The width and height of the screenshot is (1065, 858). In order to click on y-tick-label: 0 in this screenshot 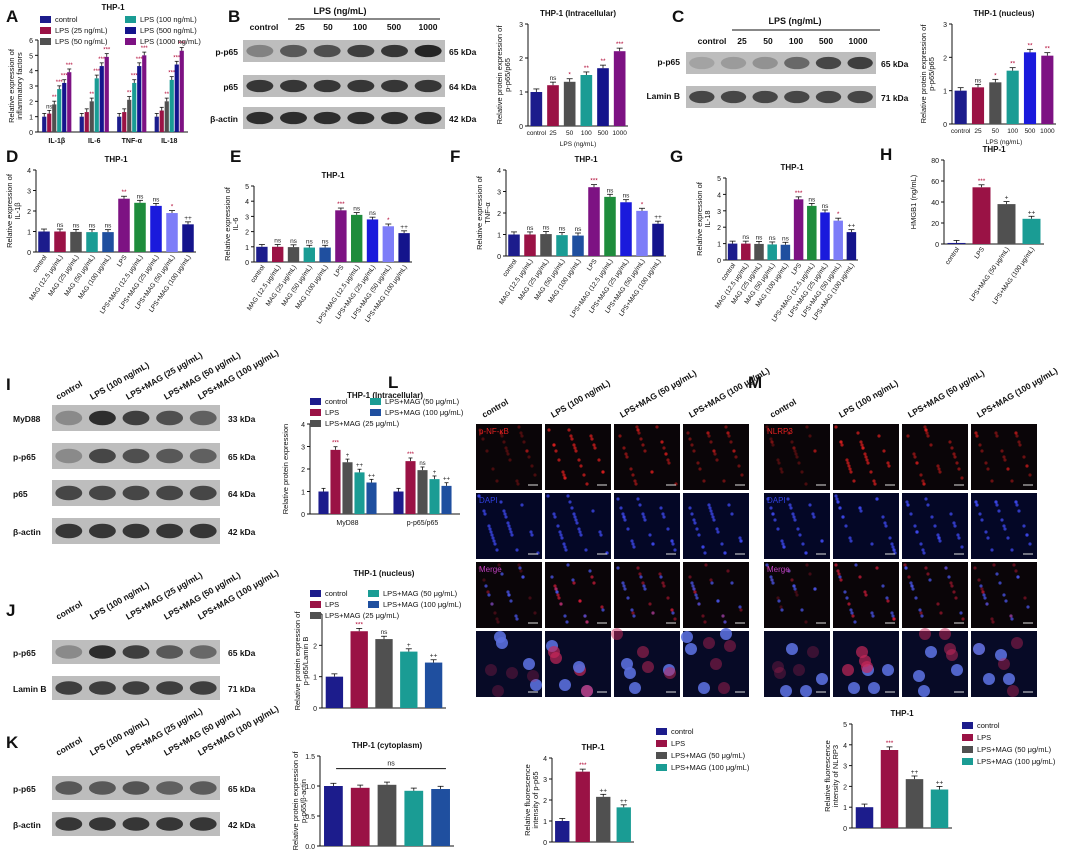, I will do `click(545, 843)`.